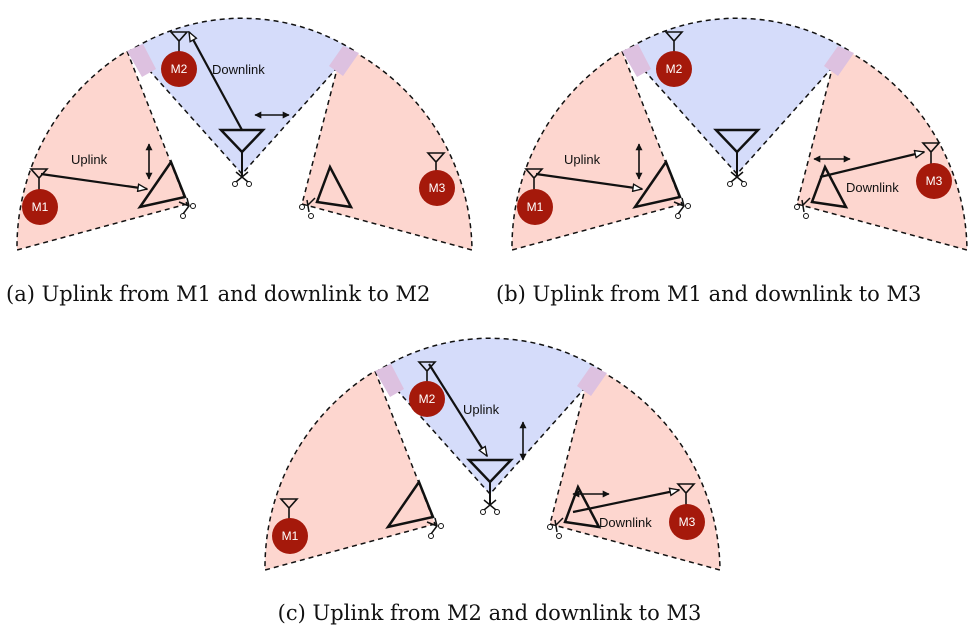 This screenshot has width=979, height=636. I want to click on sector-center, so click(490, 416).